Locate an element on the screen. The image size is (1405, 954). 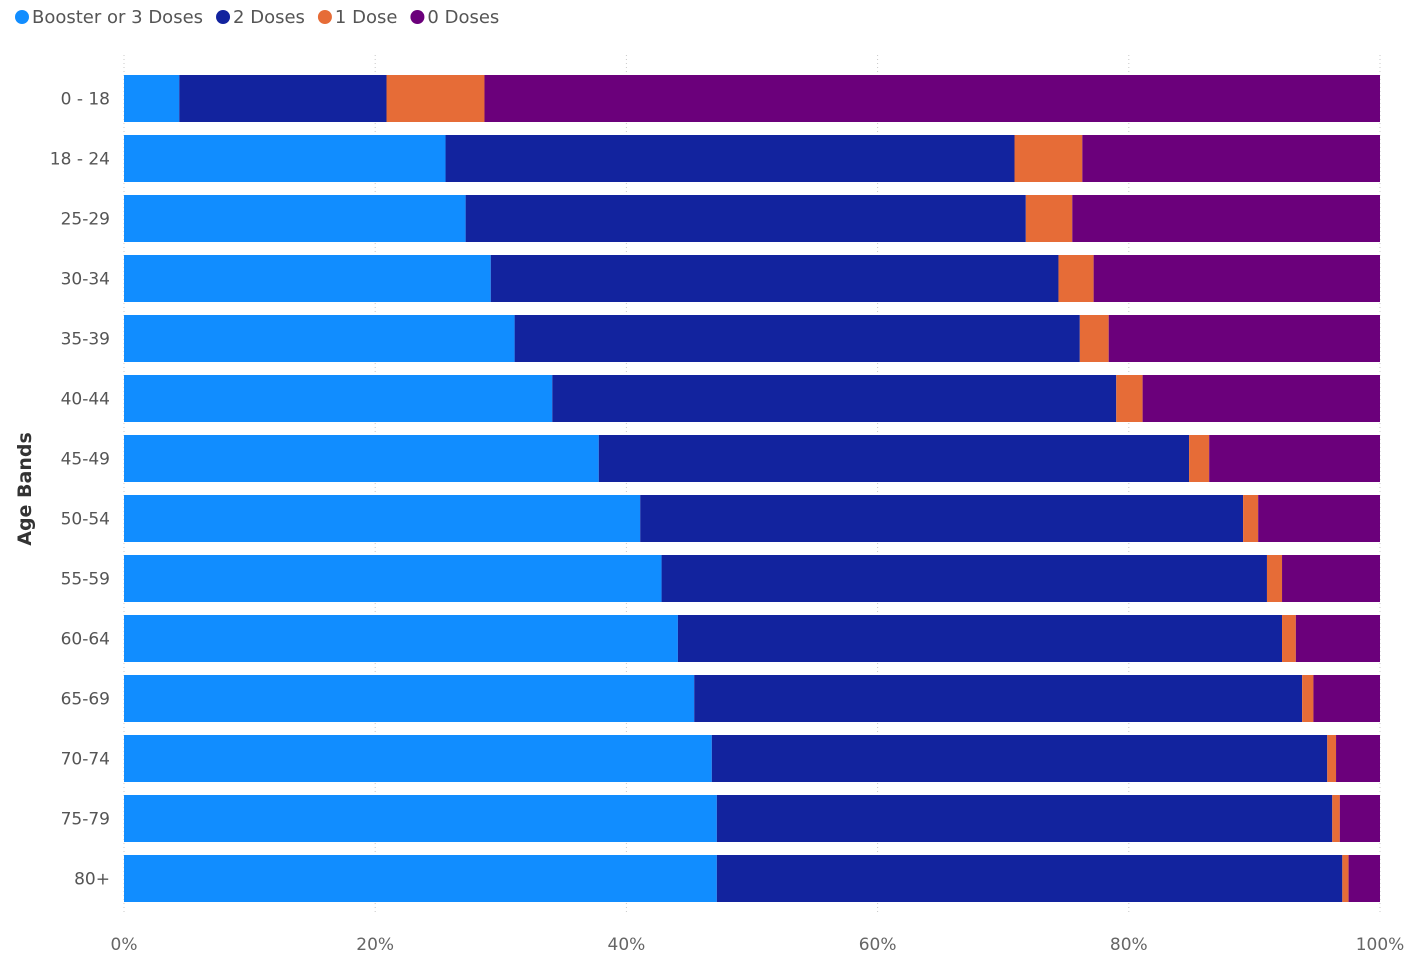
category-label: 0 - 18 is located at coordinates (85, 100).